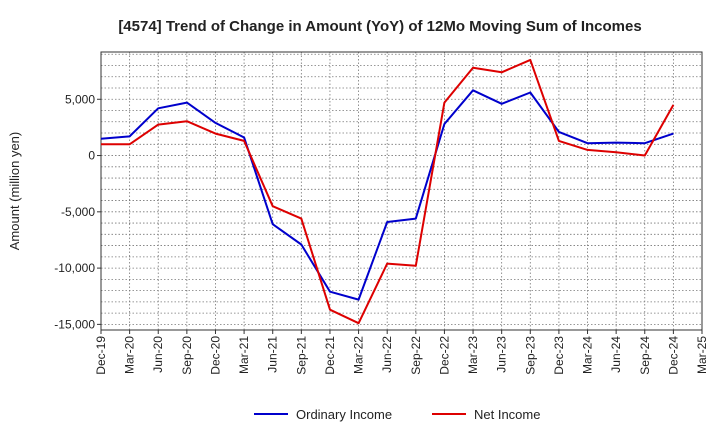 The width and height of the screenshot is (720, 440). What do you see at coordinates (74, 268) in the screenshot?
I see `y-tick-label: -10,000` at bounding box center [74, 268].